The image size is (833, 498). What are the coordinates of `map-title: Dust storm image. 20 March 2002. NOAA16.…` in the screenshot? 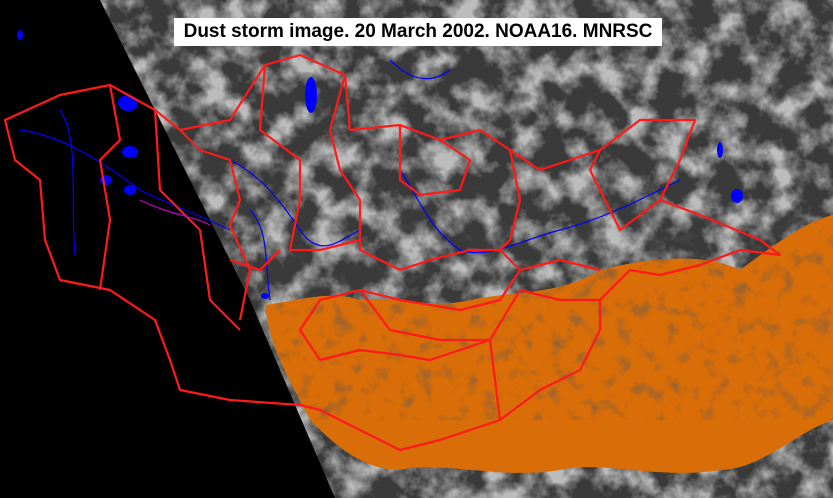 It's located at (418, 32).